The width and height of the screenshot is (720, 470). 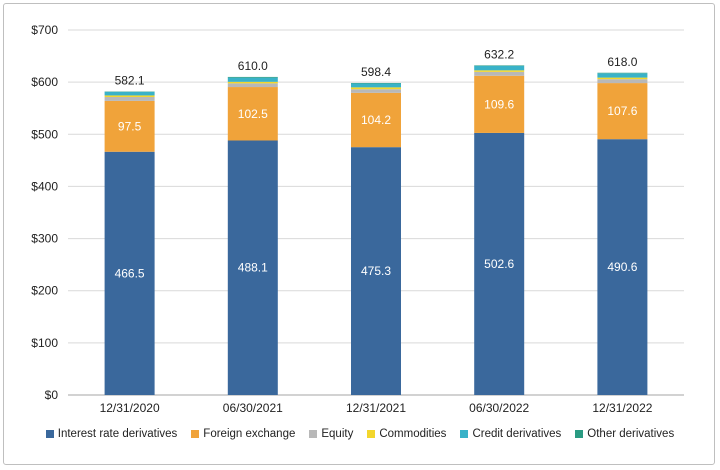 I want to click on data-label: 490.6, so click(x=622, y=267).